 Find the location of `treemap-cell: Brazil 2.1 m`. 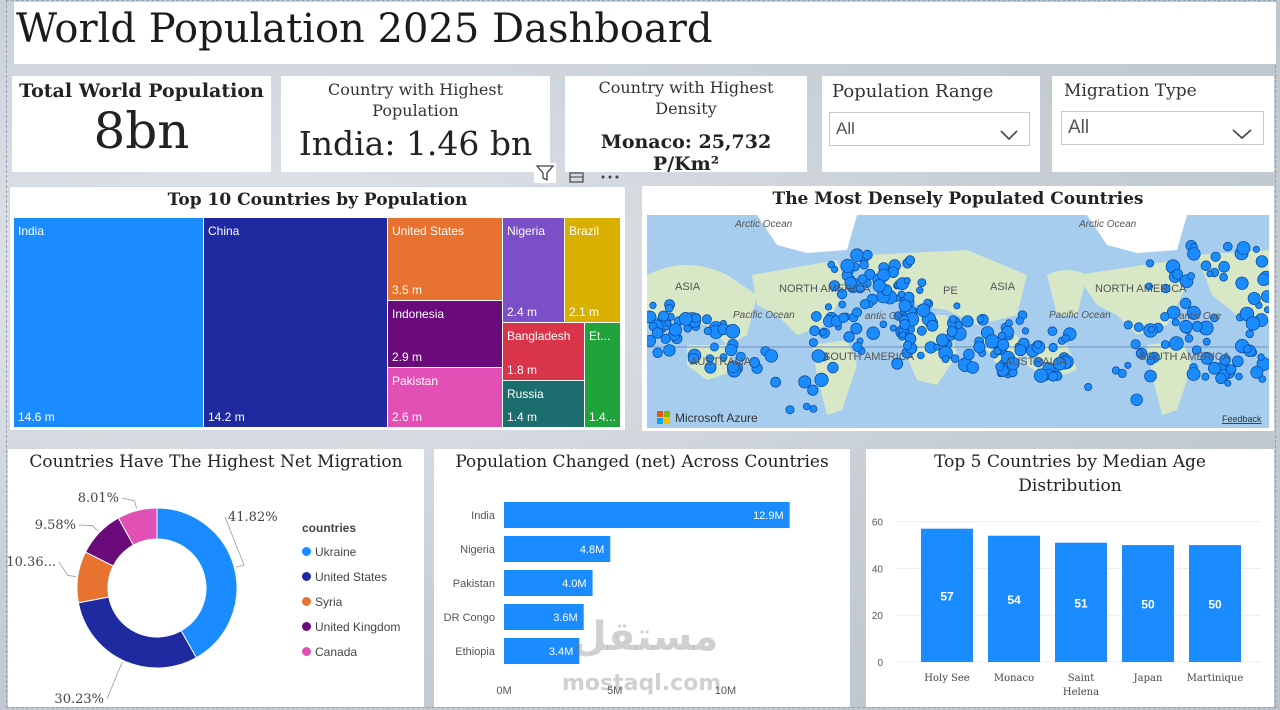

treemap-cell: Brazil 2.1 m is located at coordinates (593, 270).